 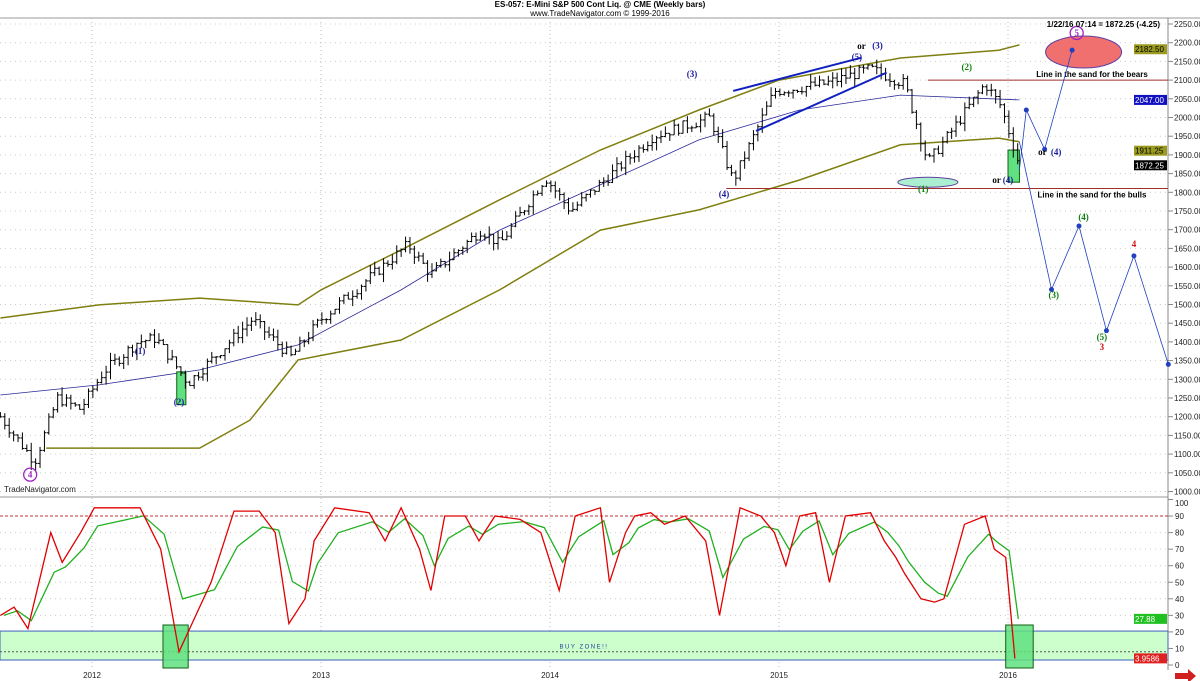 I want to click on wave-label: 5, so click(x=1076, y=33).